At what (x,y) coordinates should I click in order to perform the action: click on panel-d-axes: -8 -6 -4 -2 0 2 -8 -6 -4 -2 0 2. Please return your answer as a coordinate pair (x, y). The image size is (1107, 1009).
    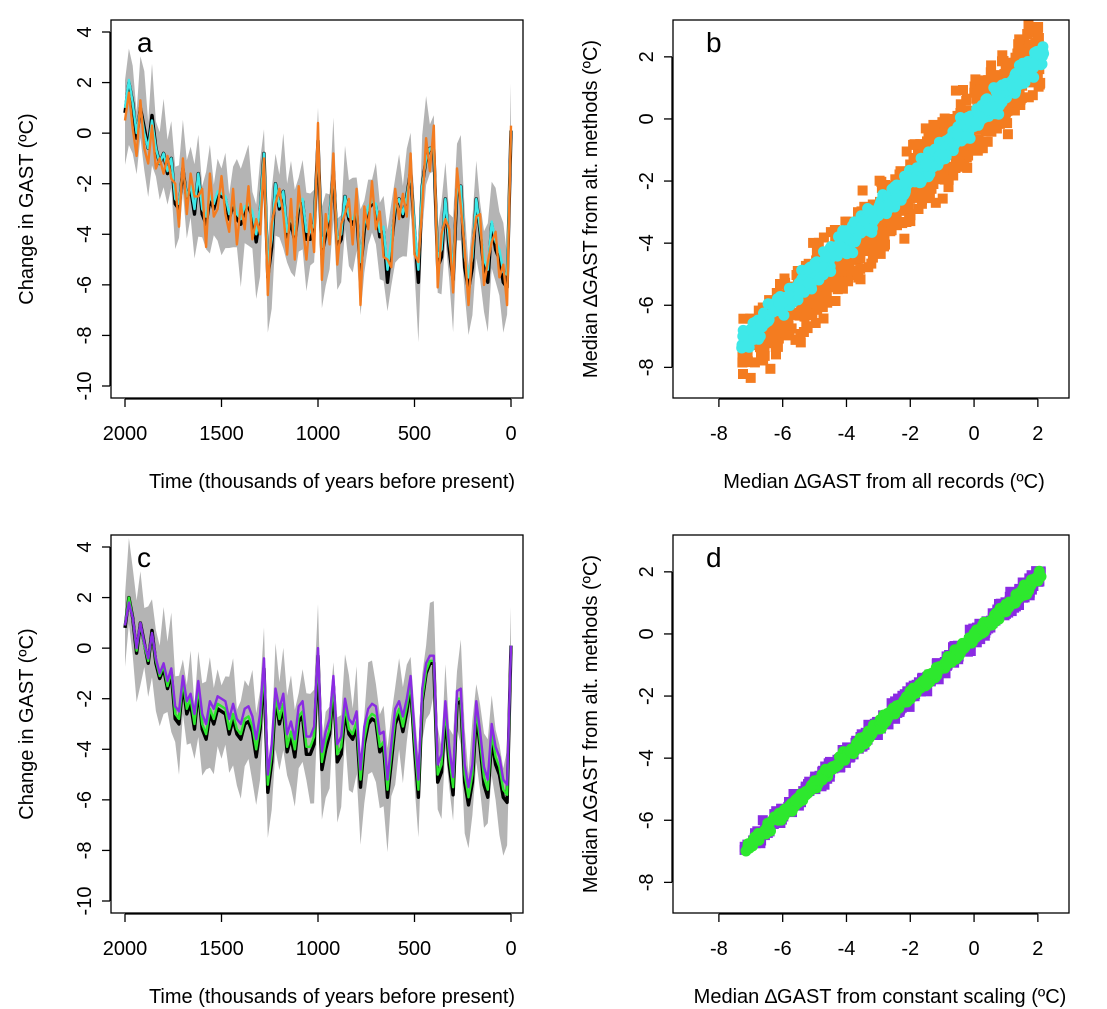
    Looking at the image, I should click on (839, 763).